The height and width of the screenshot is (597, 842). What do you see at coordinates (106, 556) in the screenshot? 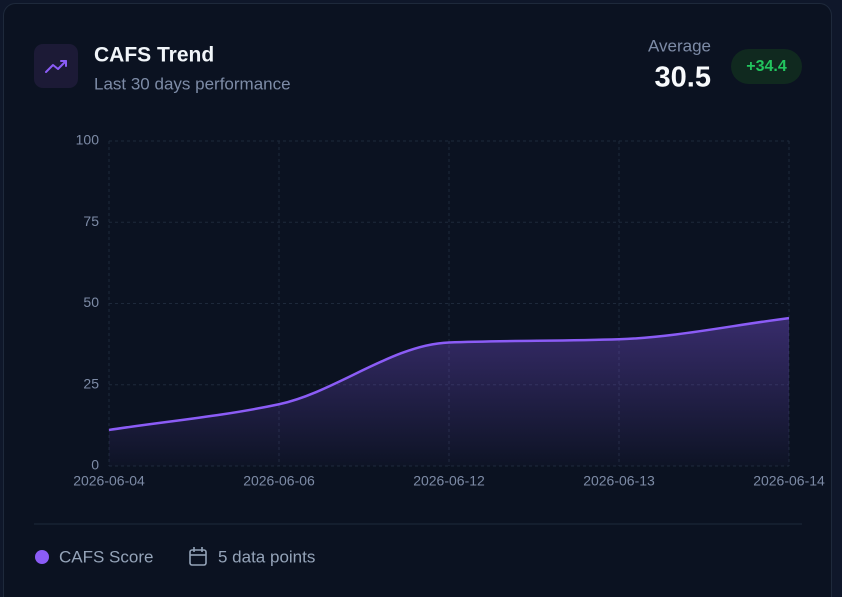
I see `legend-label: CAFS Score` at bounding box center [106, 556].